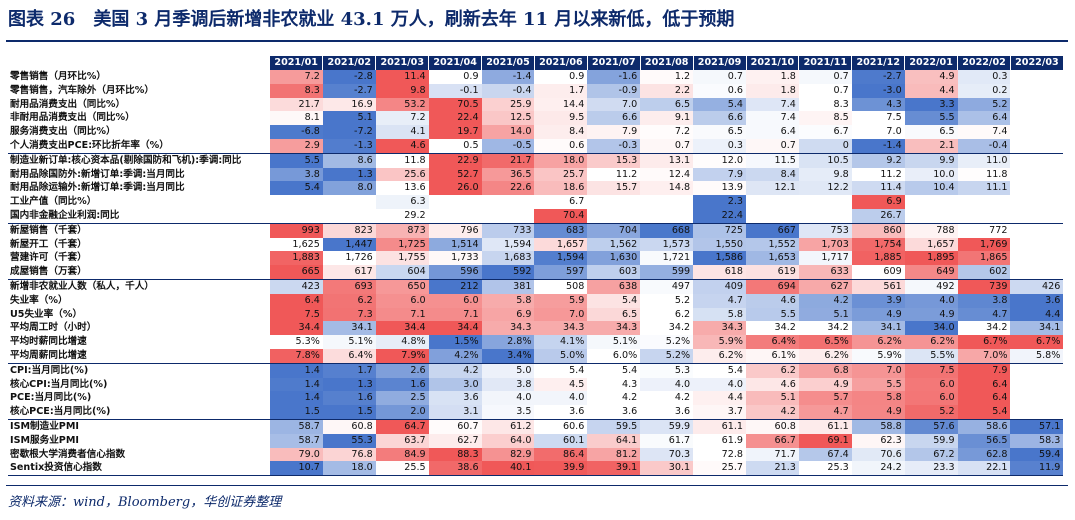 This screenshot has height=520, width=1075. I want to click on table-cell: 6.2, so click(667, 314).